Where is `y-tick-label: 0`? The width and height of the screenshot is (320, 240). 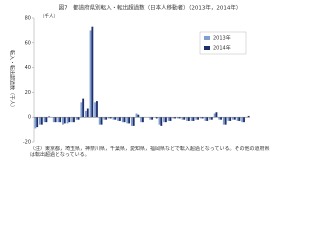 y-tick-label: 0 is located at coordinates (29, 118).